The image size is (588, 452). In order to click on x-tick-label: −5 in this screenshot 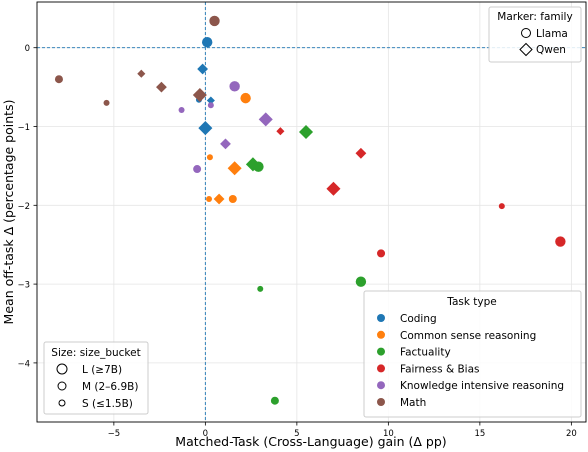, I will do `click(114, 434)`.